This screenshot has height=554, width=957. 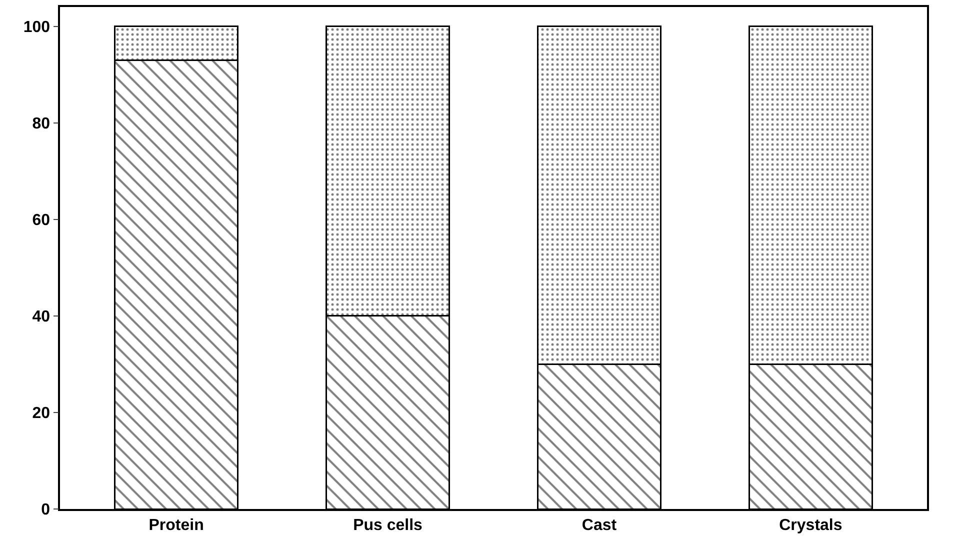 I want to click on x-tick-label: Pus cells, so click(x=388, y=525).